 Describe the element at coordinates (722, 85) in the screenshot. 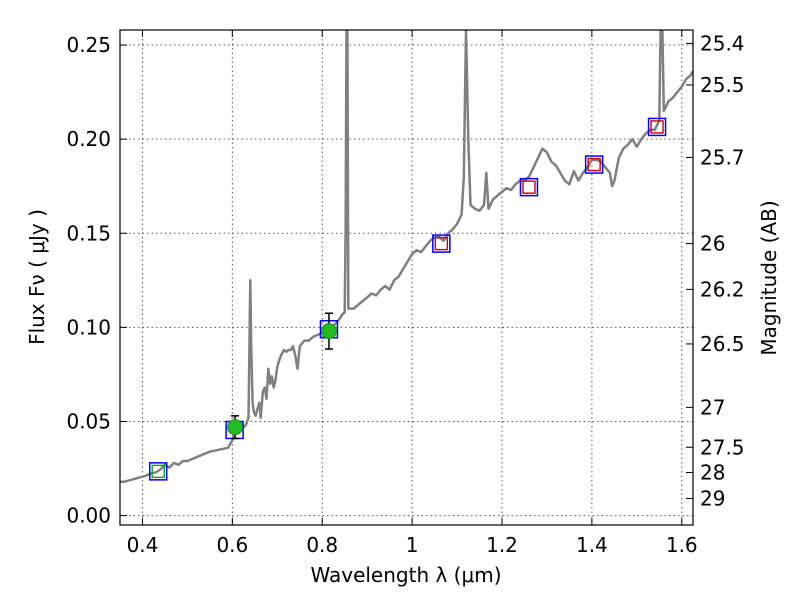

I see `y2-tick-label: 25.5` at that location.